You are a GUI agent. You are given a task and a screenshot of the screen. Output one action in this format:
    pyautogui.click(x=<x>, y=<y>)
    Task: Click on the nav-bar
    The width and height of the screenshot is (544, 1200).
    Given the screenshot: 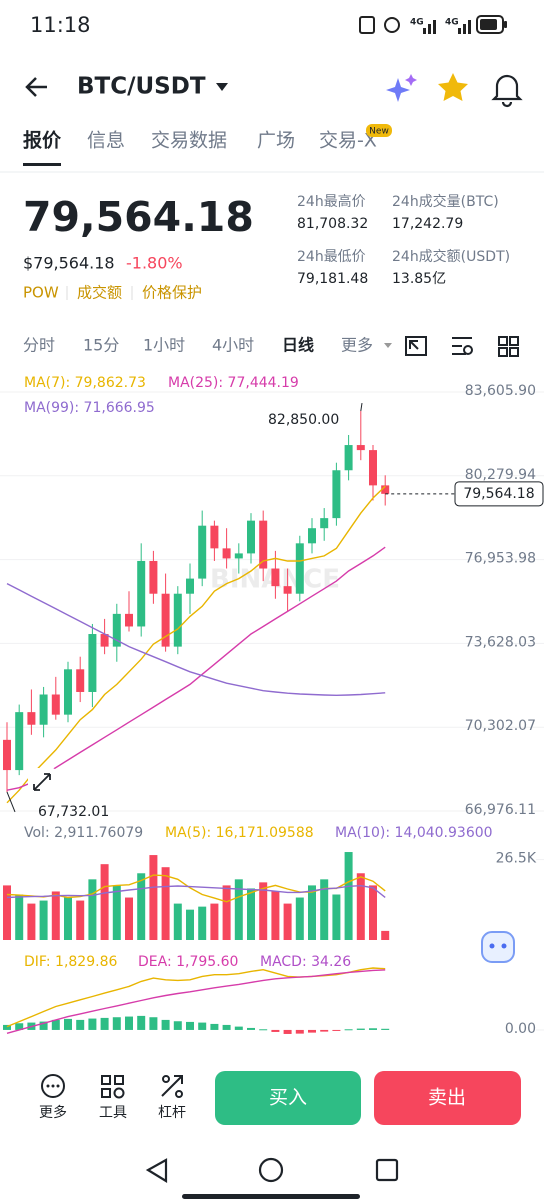 What is the action you would take?
    pyautogui.click(x=272, y=1178)
    